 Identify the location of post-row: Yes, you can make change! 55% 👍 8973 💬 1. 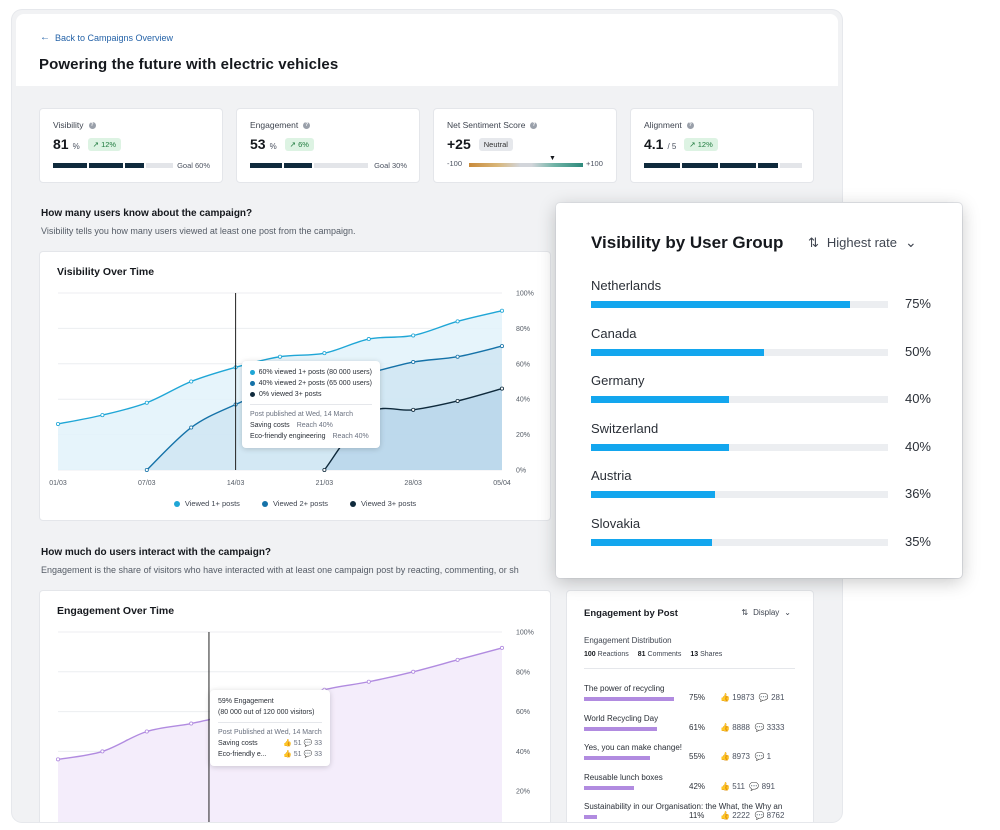
(691, 752).